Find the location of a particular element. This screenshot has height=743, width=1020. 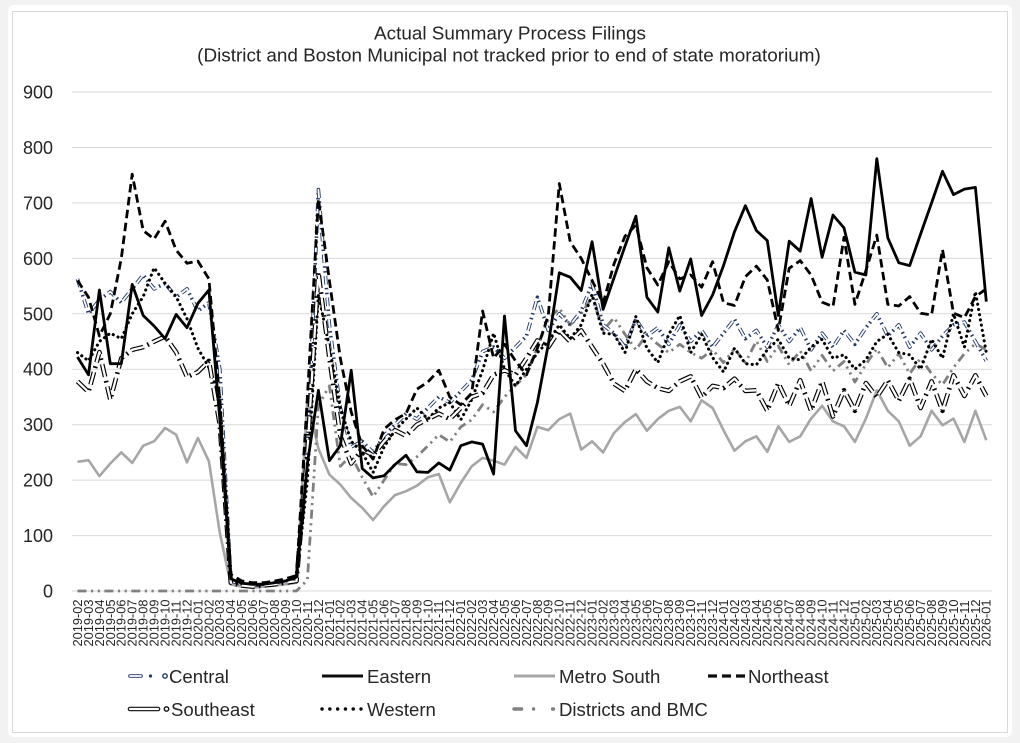

svg-text: 2022-12 is located at coordinates (581, 623).